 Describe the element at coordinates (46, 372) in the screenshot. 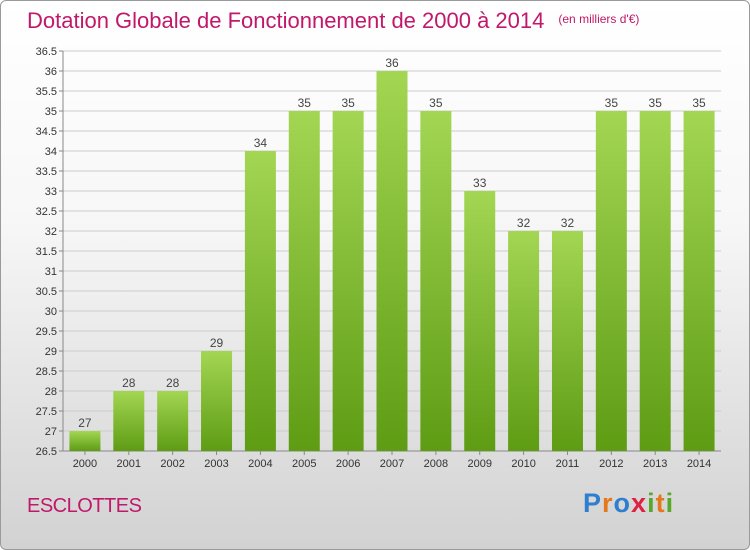

I see `y-tick-label: 28.5` at that location.